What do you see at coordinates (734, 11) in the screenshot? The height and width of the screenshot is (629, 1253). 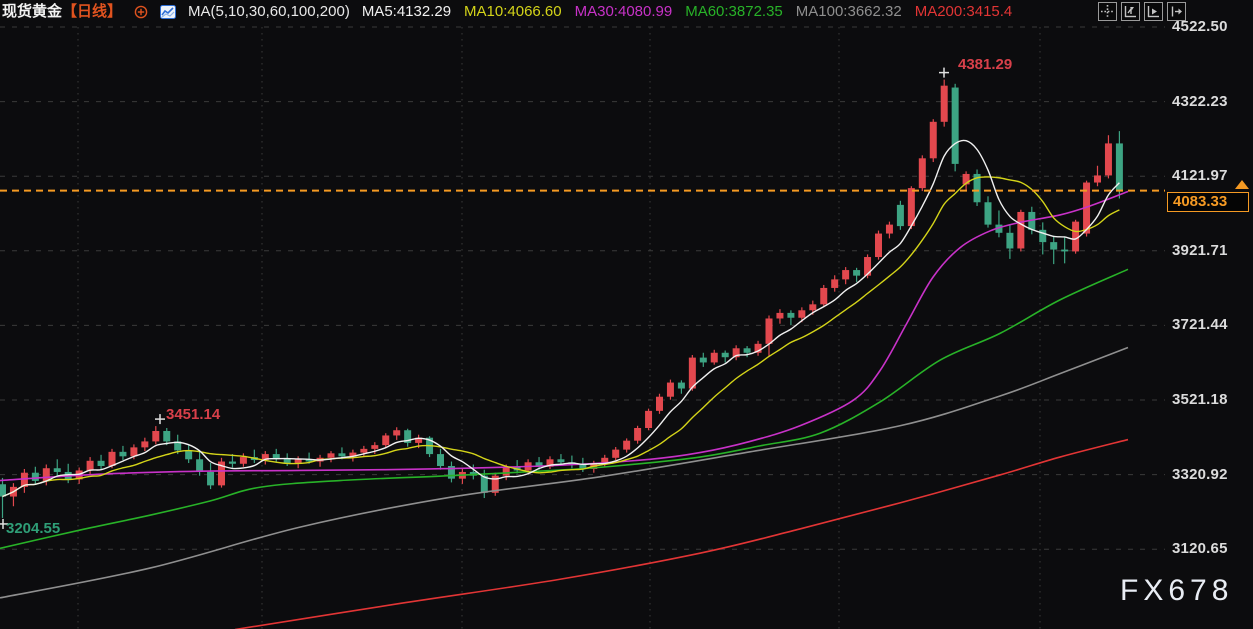 I see `ma-legend-item-ma60: MA60:3872.35` at bounding box center [734, 11].